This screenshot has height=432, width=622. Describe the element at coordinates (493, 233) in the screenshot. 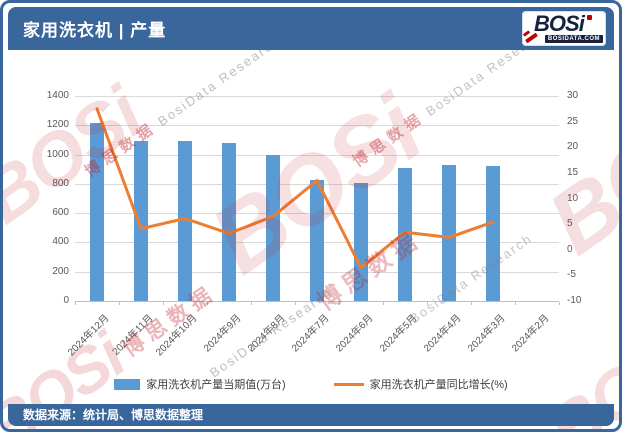

I see `bar-2024年3月` at that location.